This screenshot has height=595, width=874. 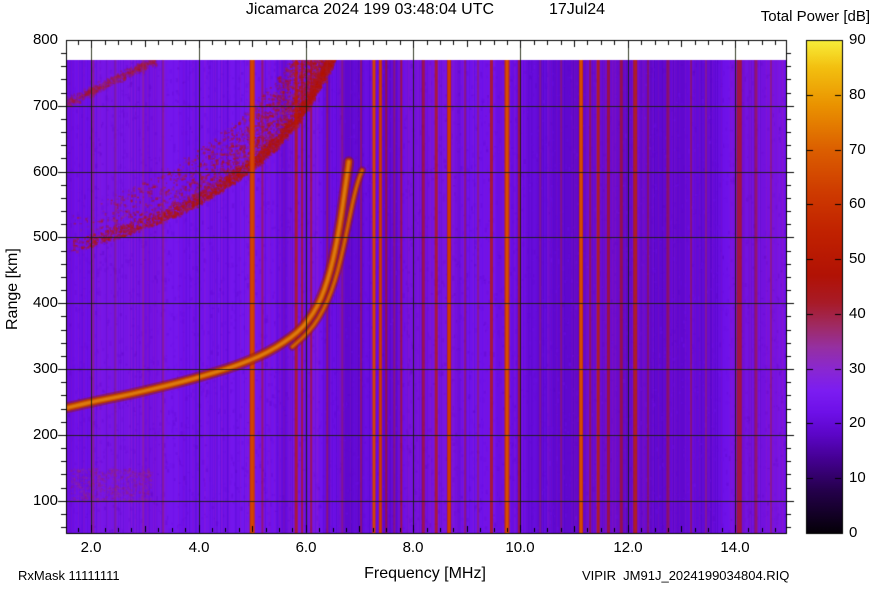 I want to click on colorbar-tick-label: 50, so click(x=857, y=258).